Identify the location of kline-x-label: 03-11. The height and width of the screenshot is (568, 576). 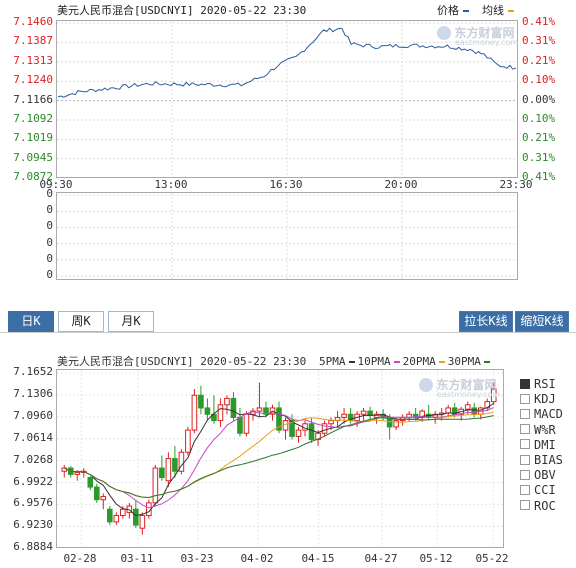
(137, 558).